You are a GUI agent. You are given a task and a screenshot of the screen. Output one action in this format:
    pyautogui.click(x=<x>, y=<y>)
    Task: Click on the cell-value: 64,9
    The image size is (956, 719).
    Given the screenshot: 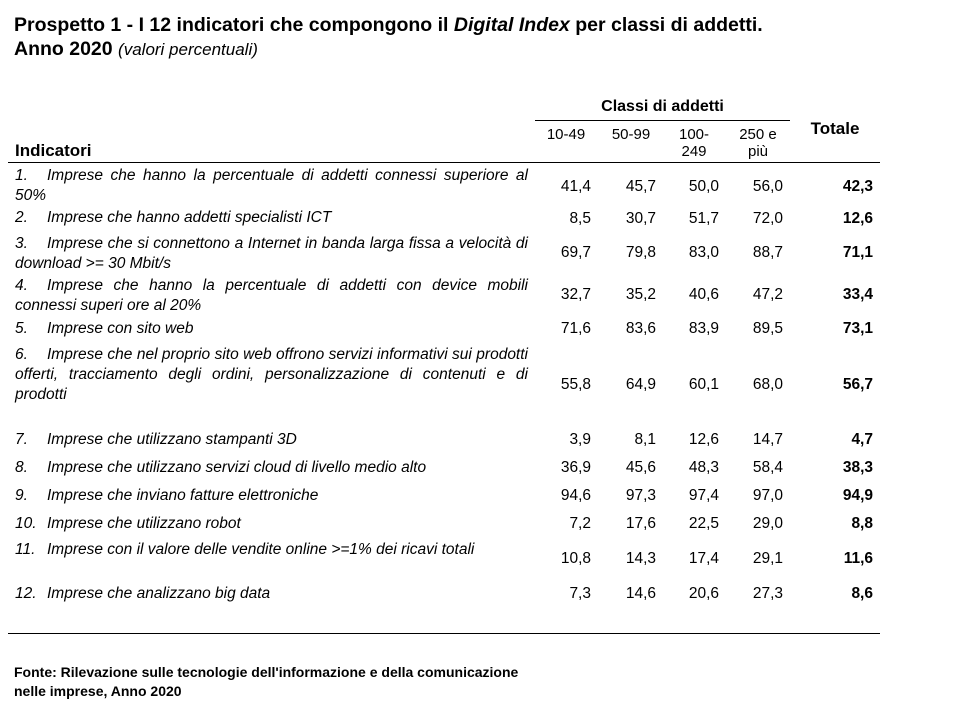 What is the action you would take?
    pyautogui.click(x=640, y=384)
    